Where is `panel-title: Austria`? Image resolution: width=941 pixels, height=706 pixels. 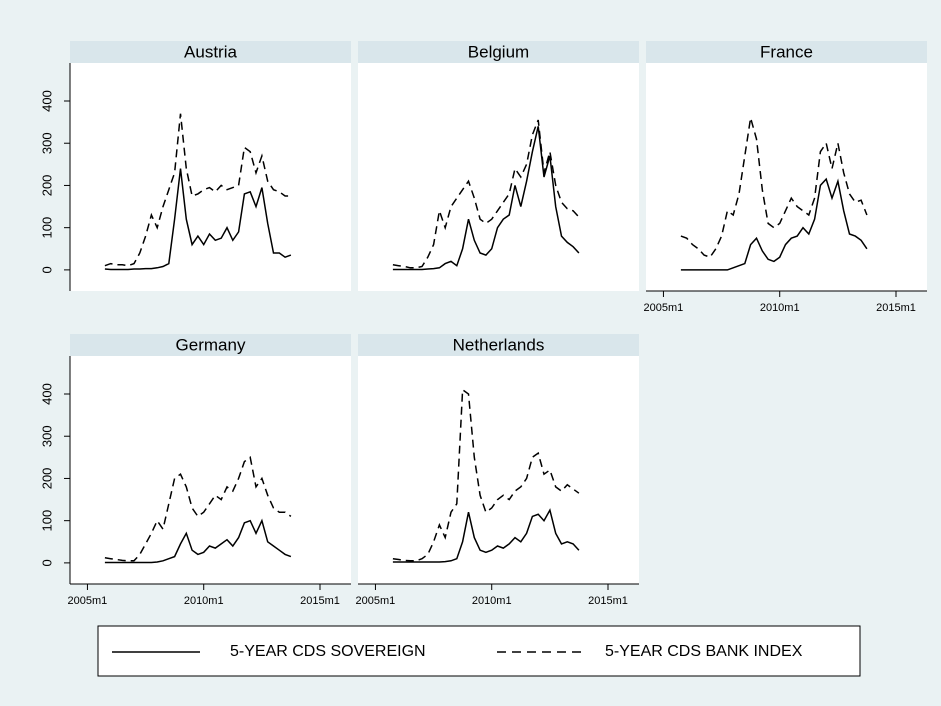 panel-title: Austria is located at coordinates (210, 51).